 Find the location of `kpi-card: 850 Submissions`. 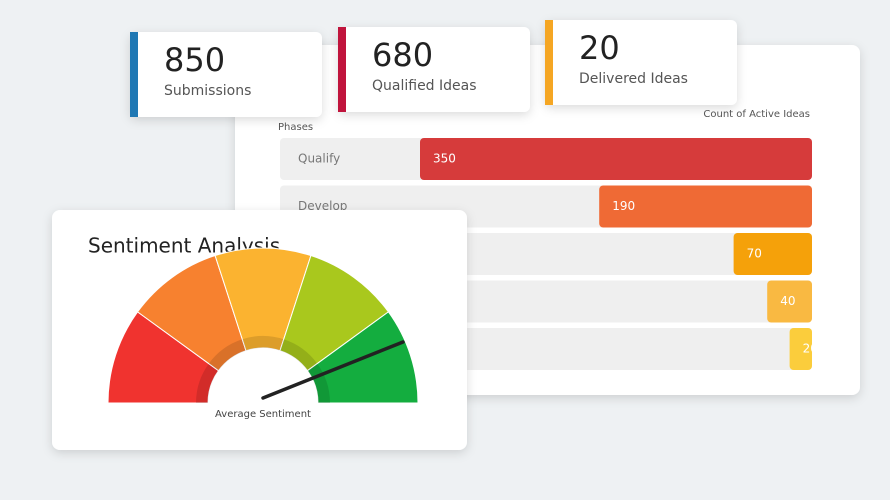

kpi-card: 850 Submissions is located at coordinates (226, 74).